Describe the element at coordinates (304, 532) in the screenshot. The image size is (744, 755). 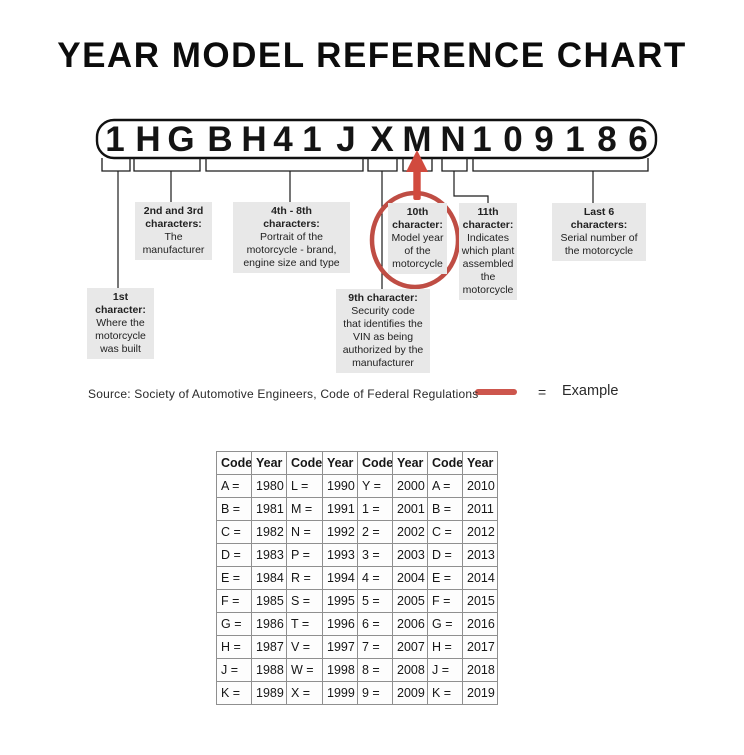
I see `table-cell: N =` at that location.